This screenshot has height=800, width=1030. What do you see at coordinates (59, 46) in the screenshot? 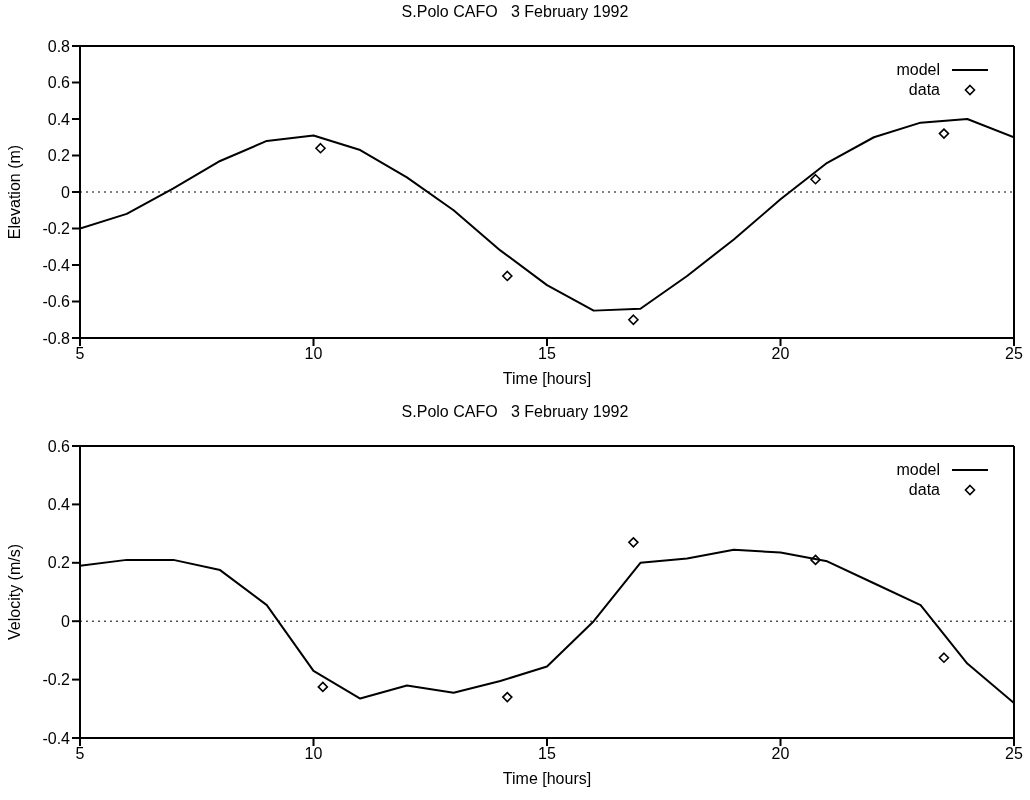
I see `y-tick-label: 0.8` at bounding box center [59, 46].